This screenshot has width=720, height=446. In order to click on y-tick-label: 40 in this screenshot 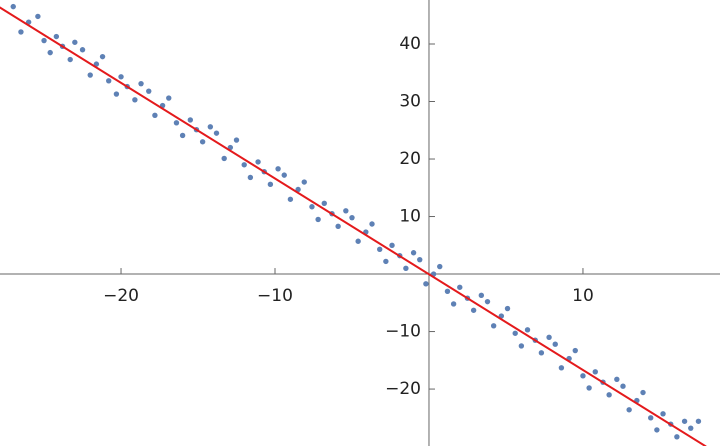, I will do `click(410, 44)`.